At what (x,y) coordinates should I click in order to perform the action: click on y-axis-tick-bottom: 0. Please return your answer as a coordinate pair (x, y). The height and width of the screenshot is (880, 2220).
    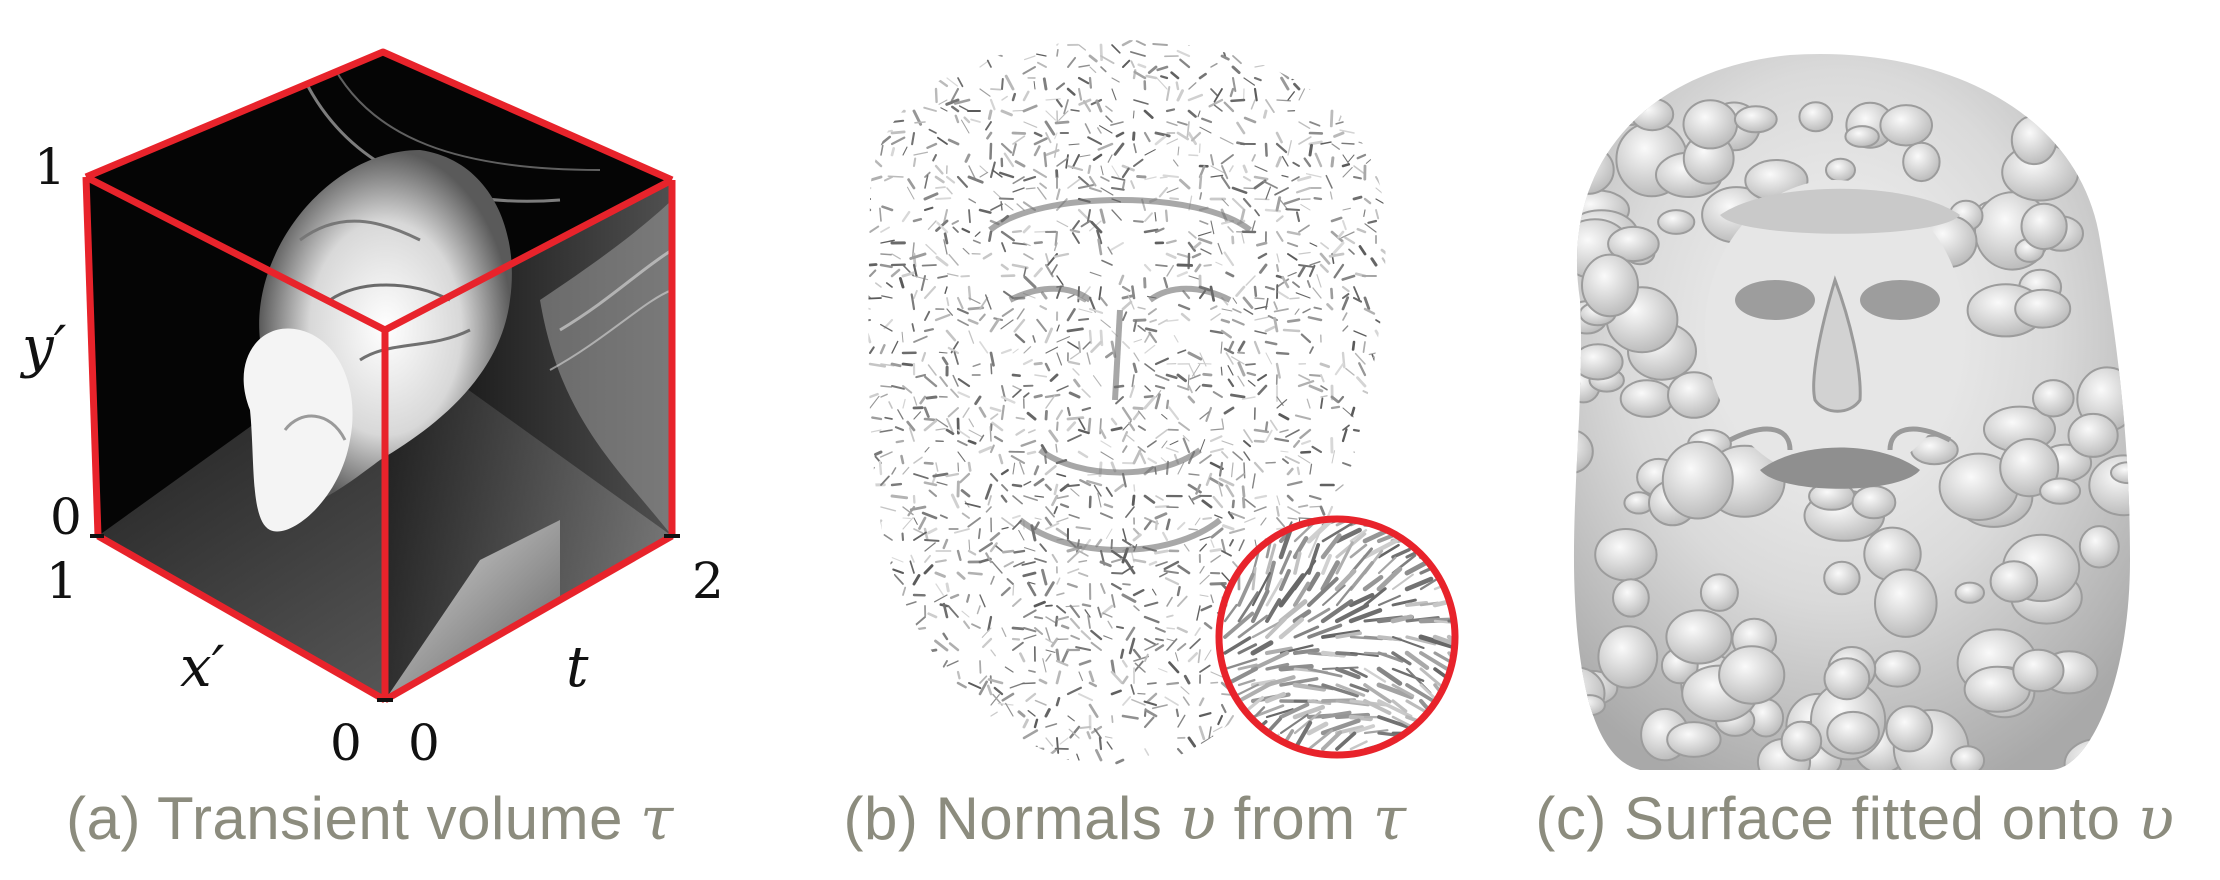
    Looking at the image, I should click on (66, 517).